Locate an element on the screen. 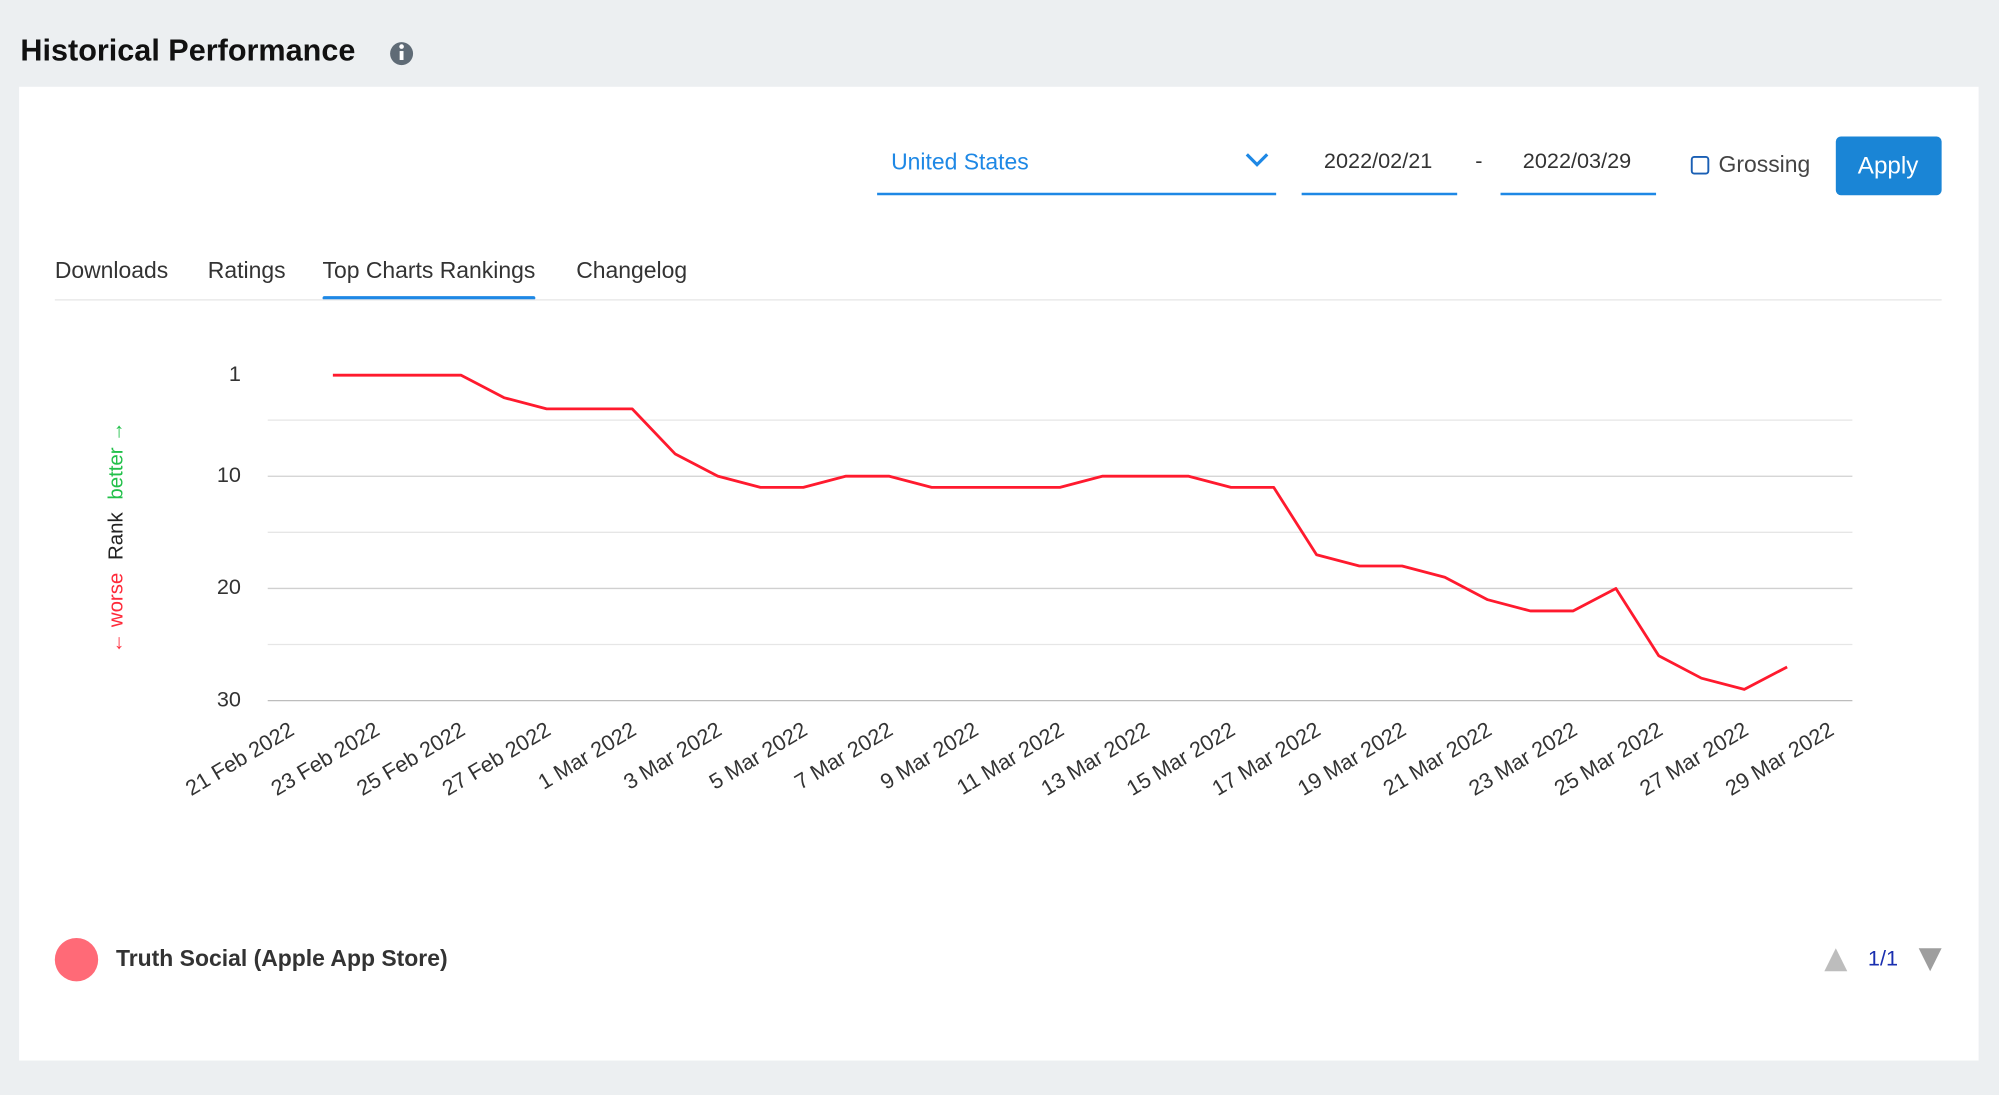 Image resolution: width=1999 pixels, height=1095 pixels. y-label-rank: Rank is located at coordinates (117, 536).